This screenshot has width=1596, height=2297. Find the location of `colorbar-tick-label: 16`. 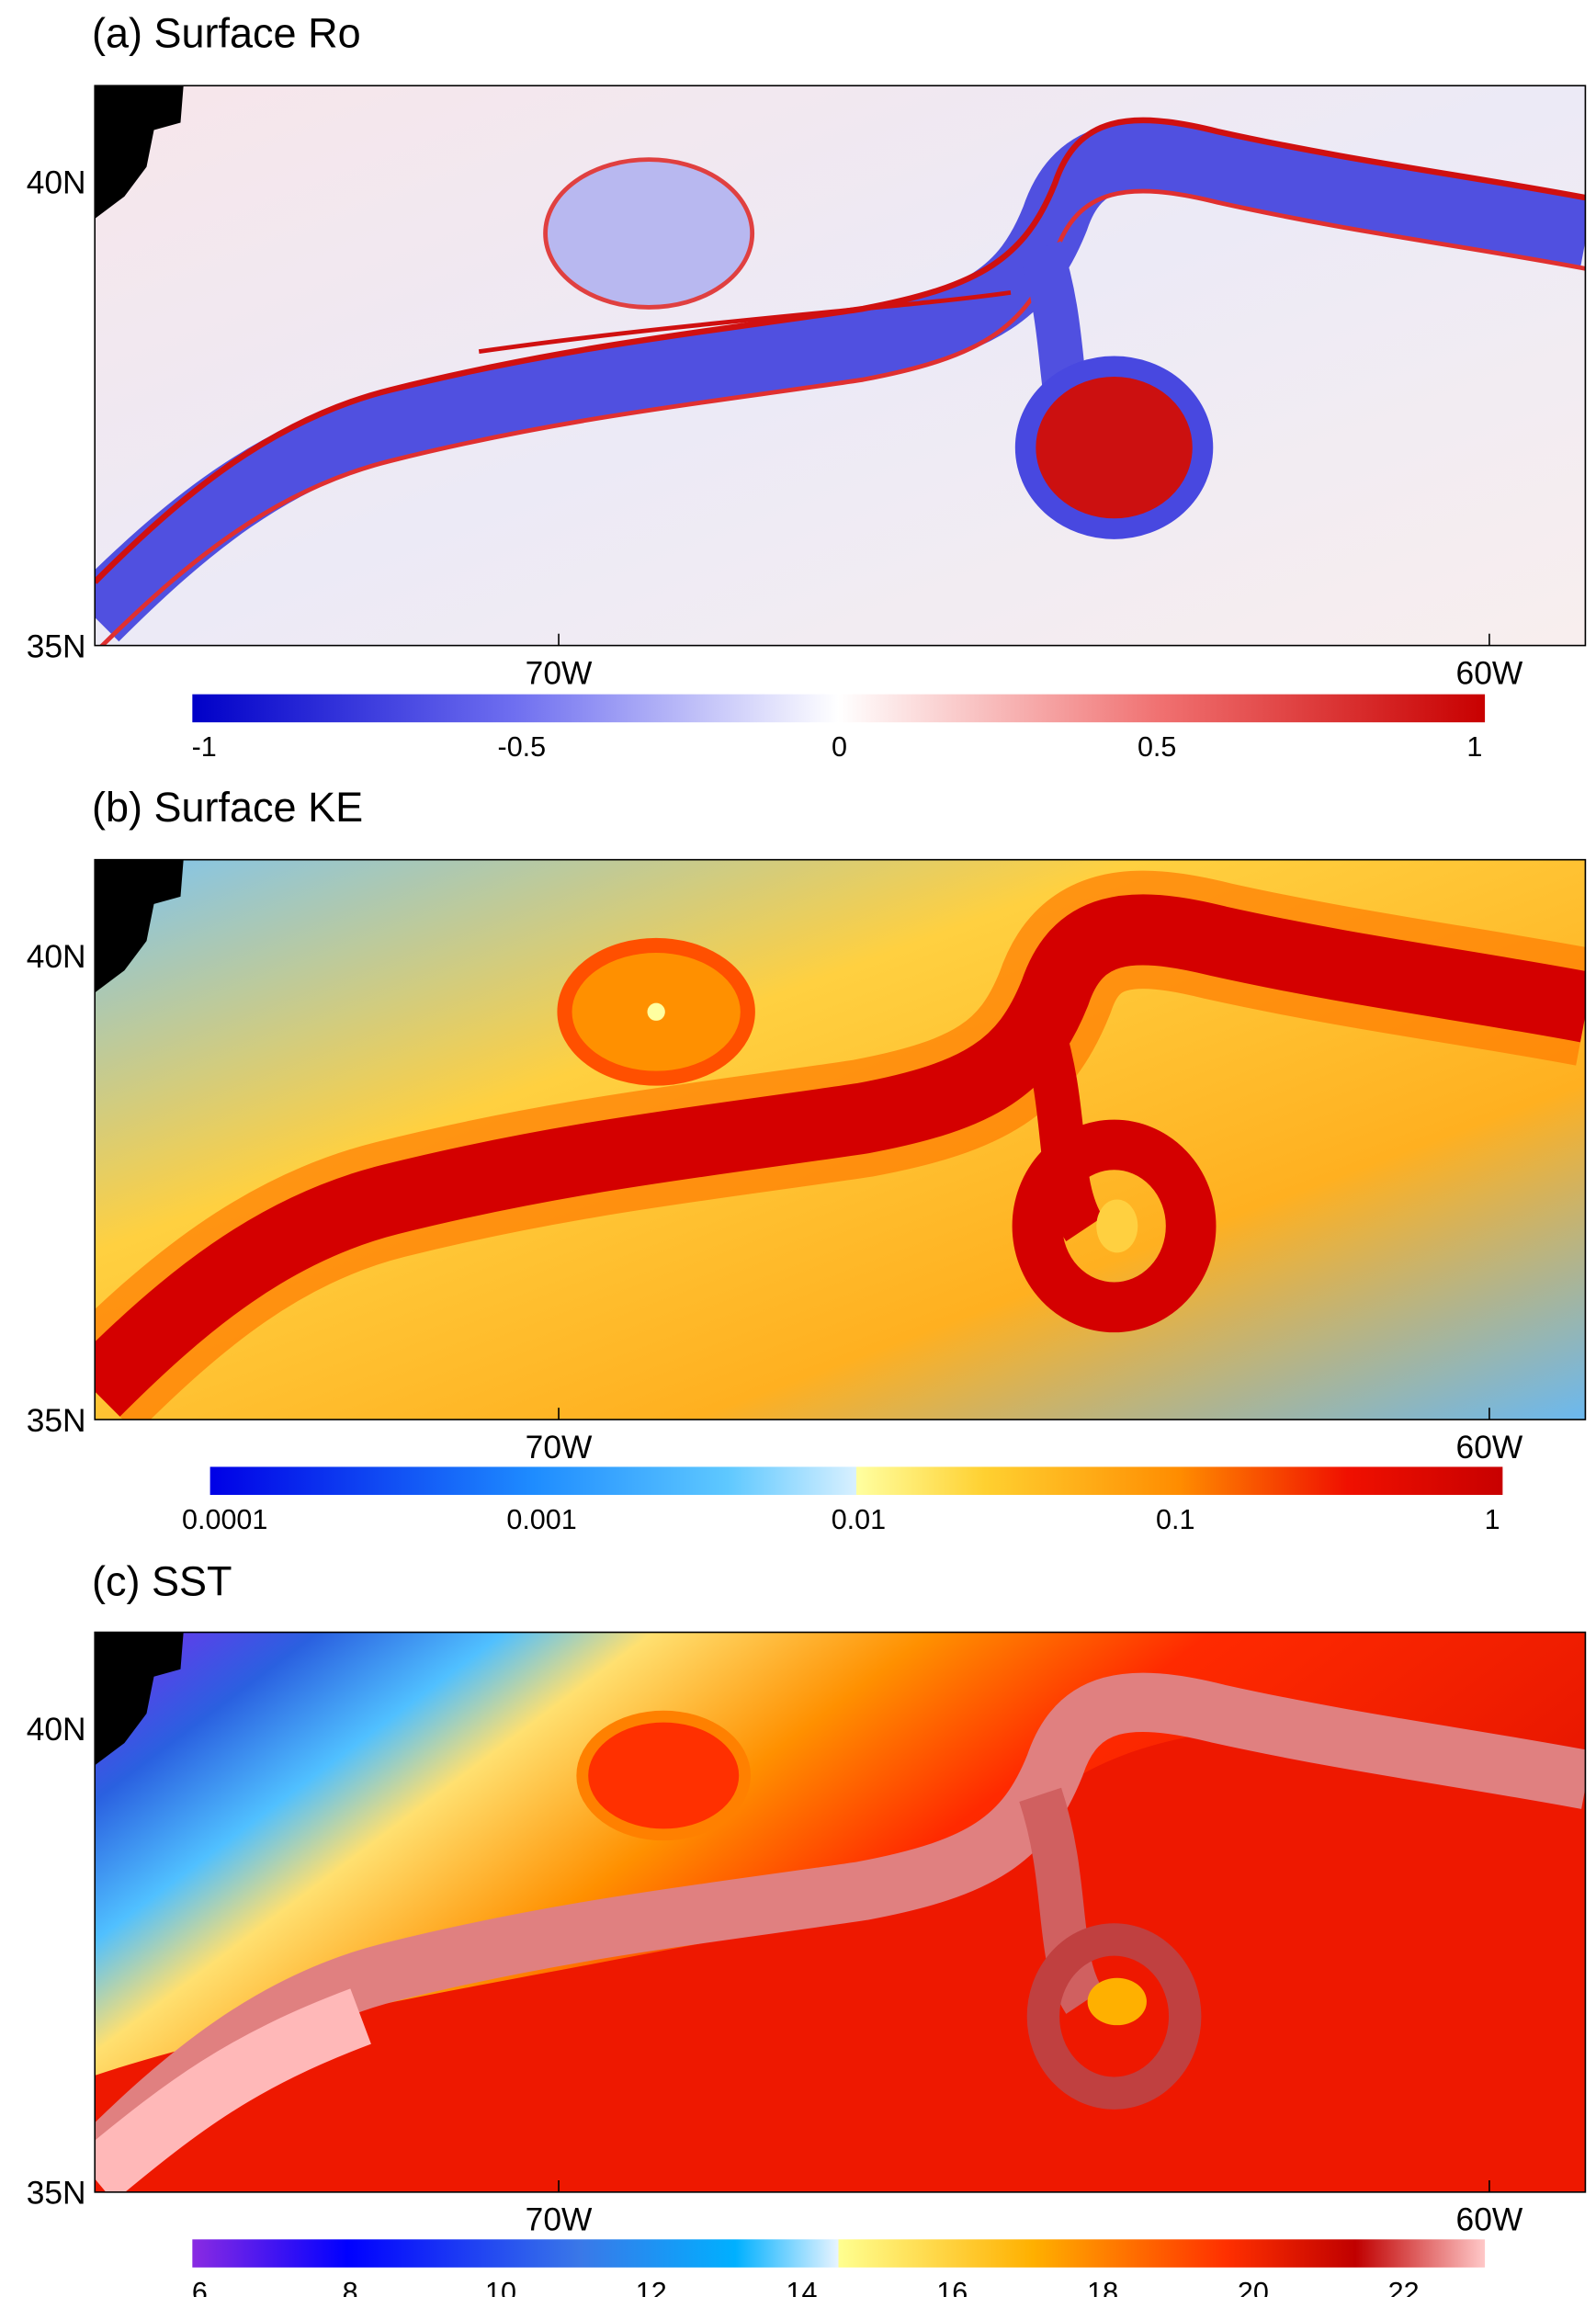

colorbar-tick-label: 16 is located at coordinates (952, 2287).